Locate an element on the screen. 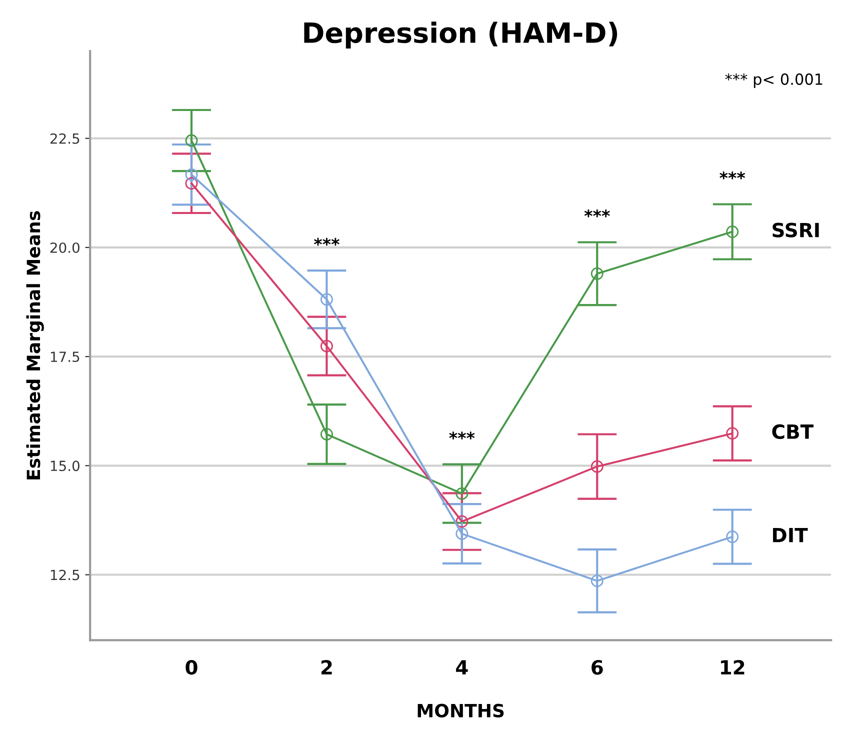  series-label: SSRI is located at coordinates (795, 230).